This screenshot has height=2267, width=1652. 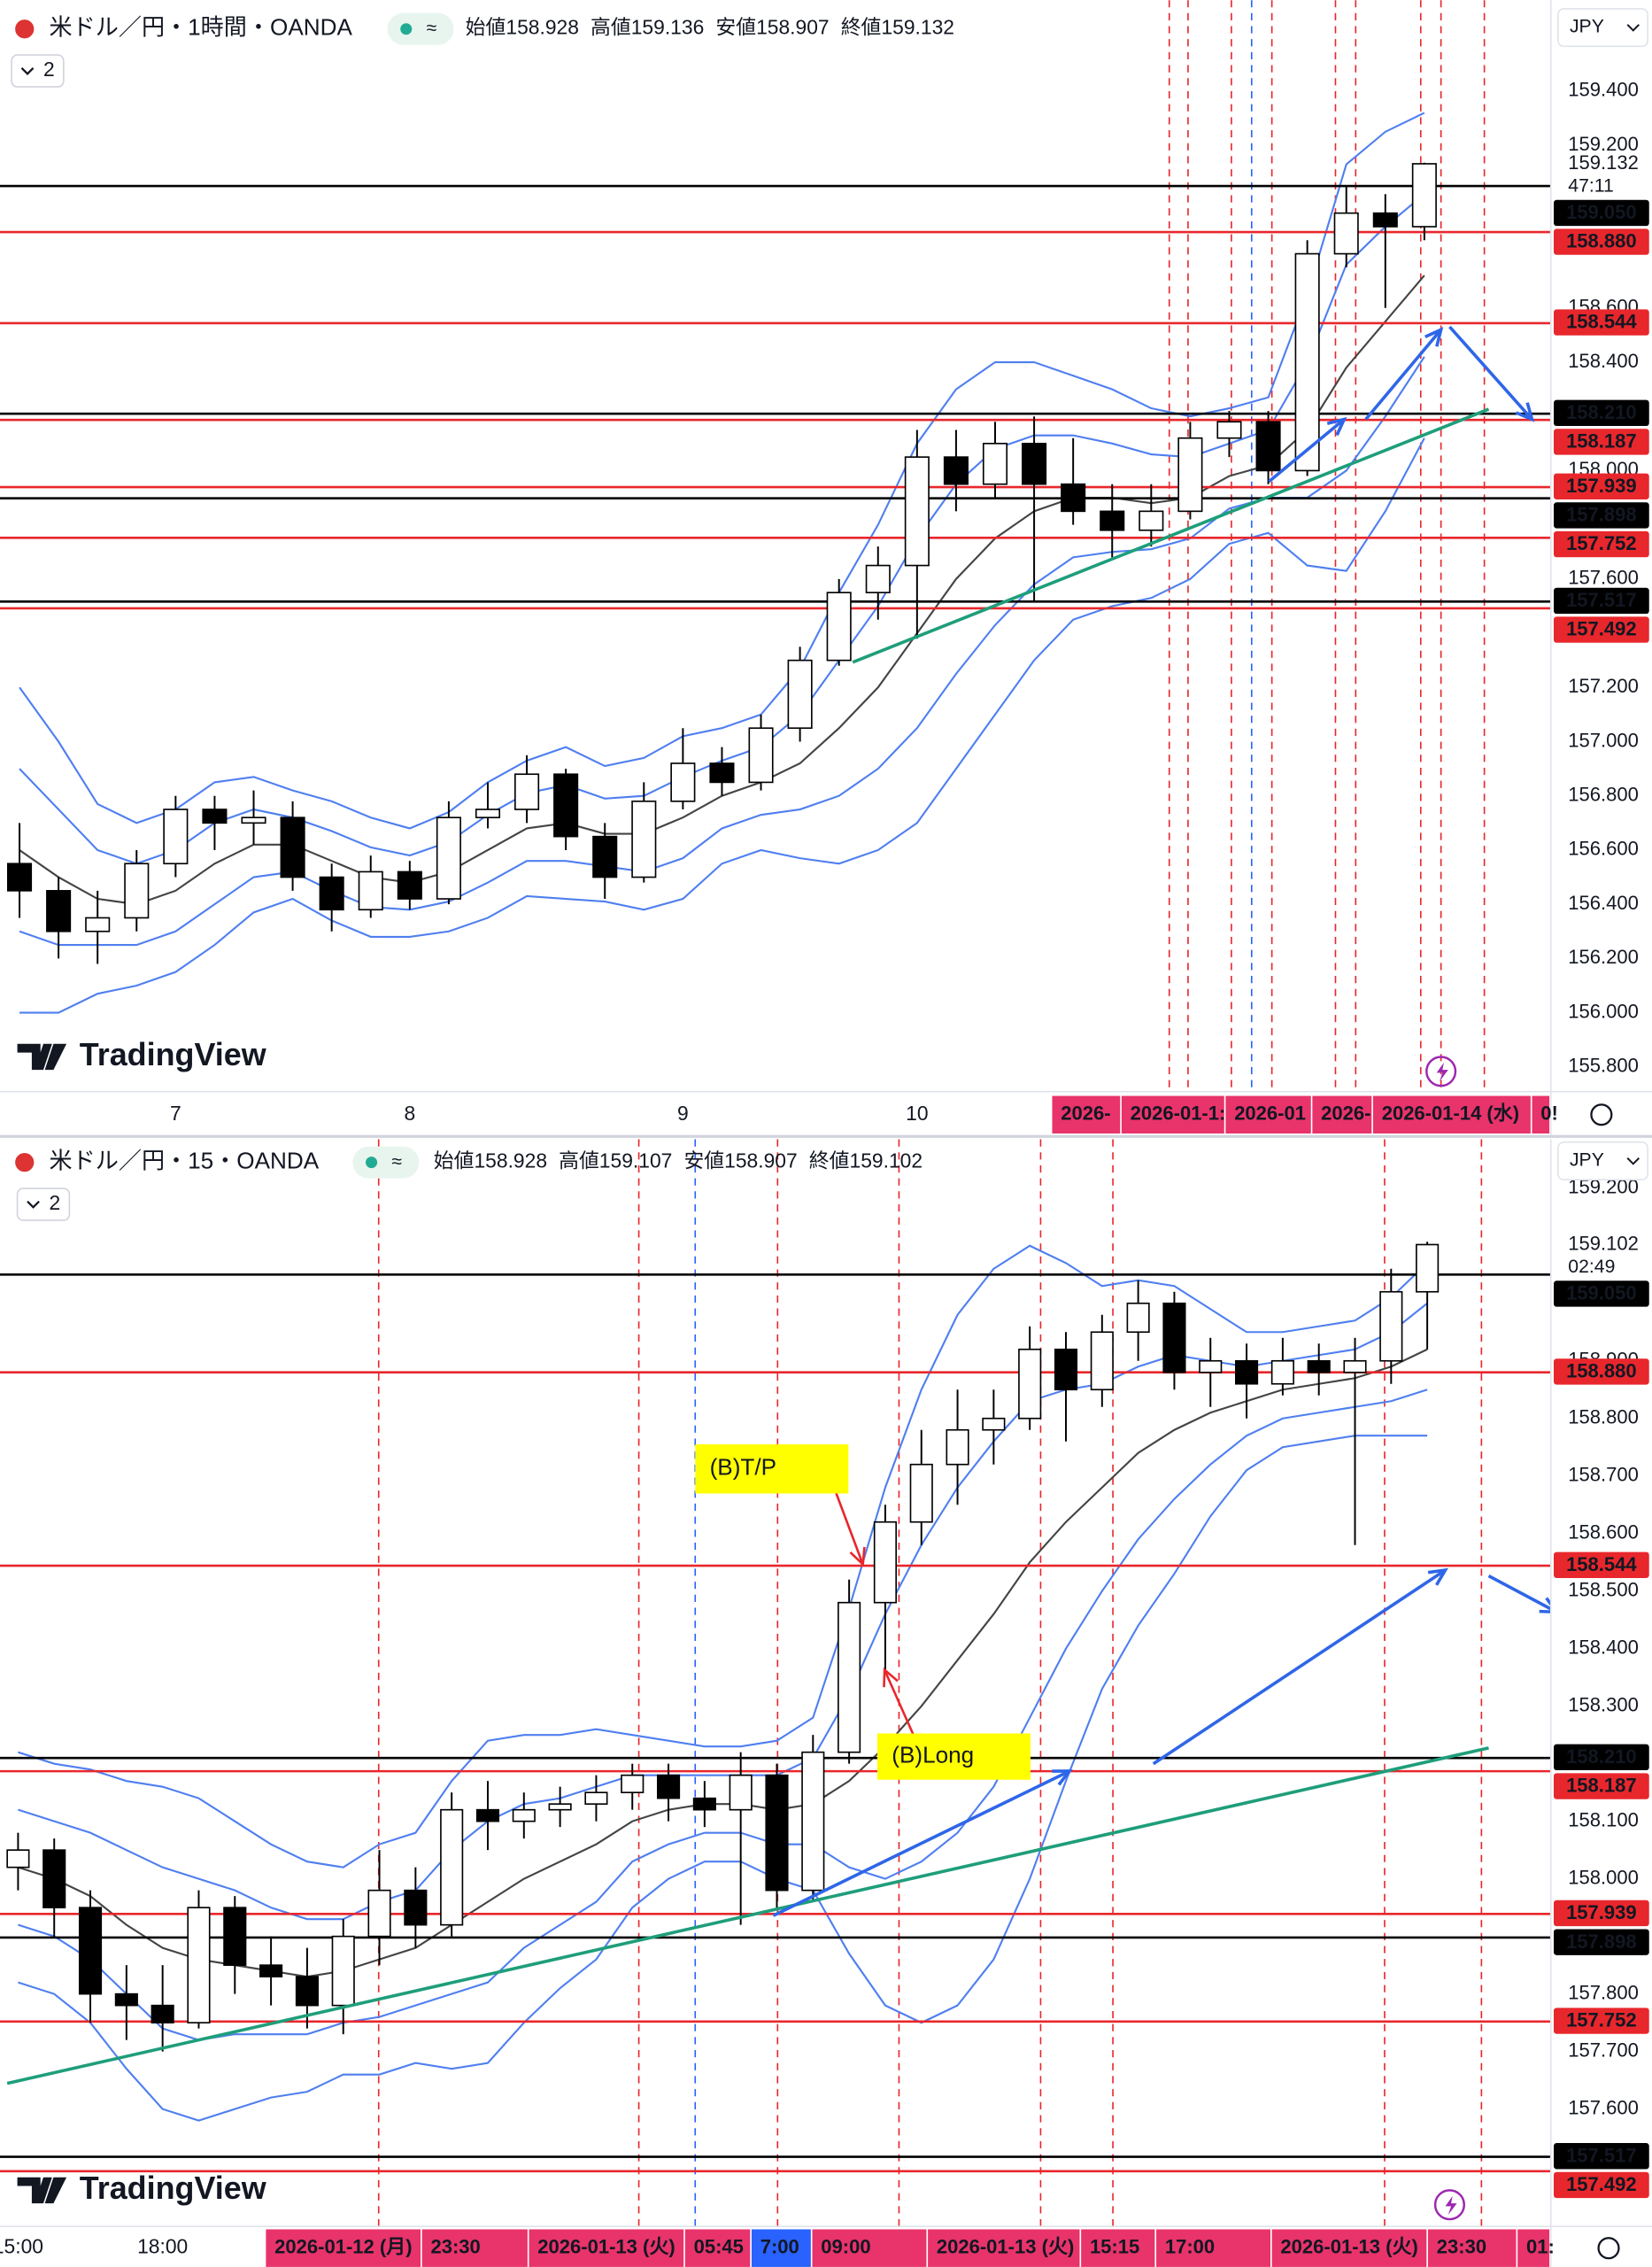 I want to click on y-tick-label: 159.200, so click(x=1603, y=144).